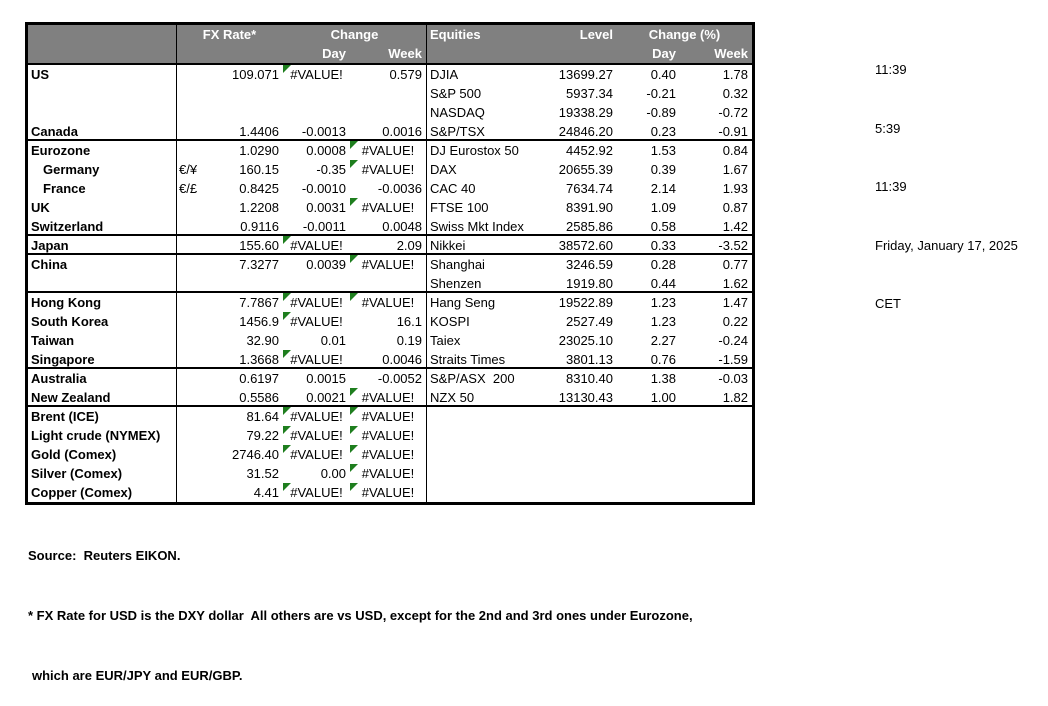 The width and height of the screenshot is (1048, 706). I want to click on cell-fx: 32.90, so click(262, 340).